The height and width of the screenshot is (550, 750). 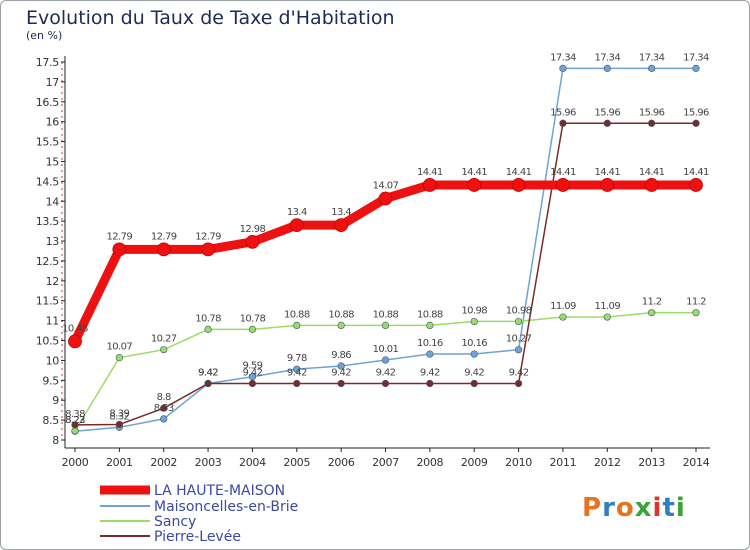 I want to click on x-tick-label: 2009, so click(x=474, y=462).